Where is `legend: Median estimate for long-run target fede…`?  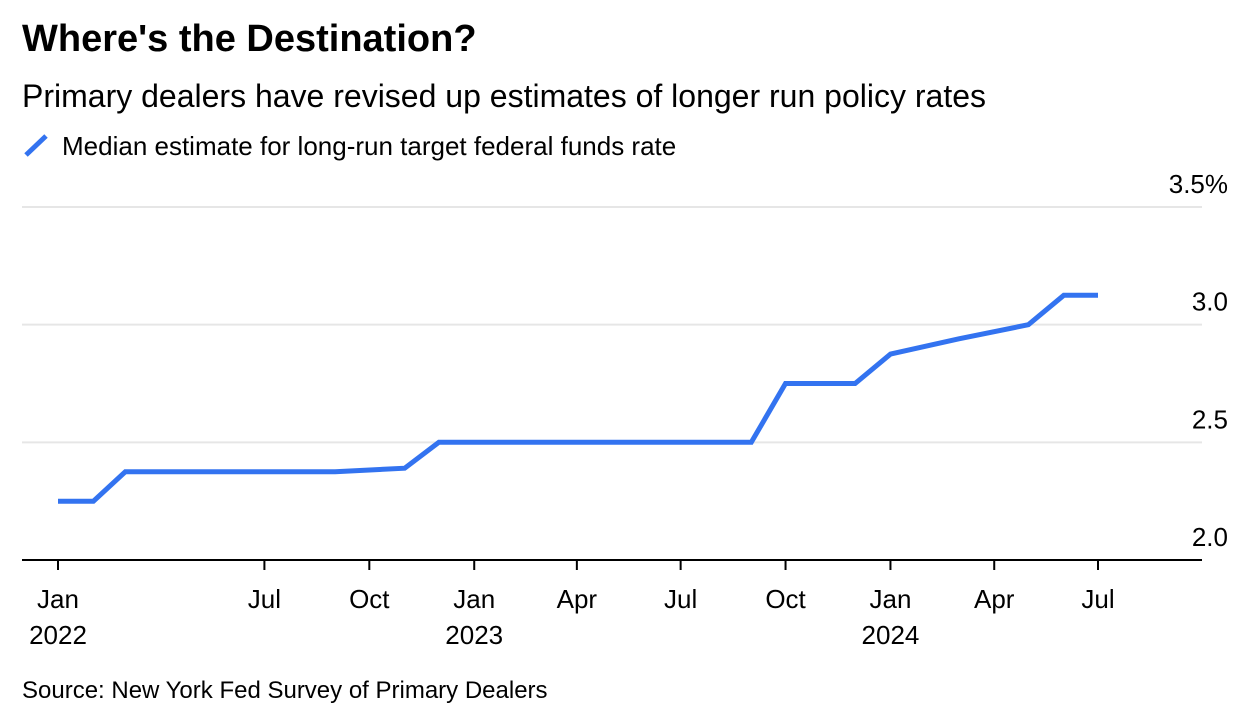
legend: Median estimate for long-run target fede… is located at coordinates (349, 146).